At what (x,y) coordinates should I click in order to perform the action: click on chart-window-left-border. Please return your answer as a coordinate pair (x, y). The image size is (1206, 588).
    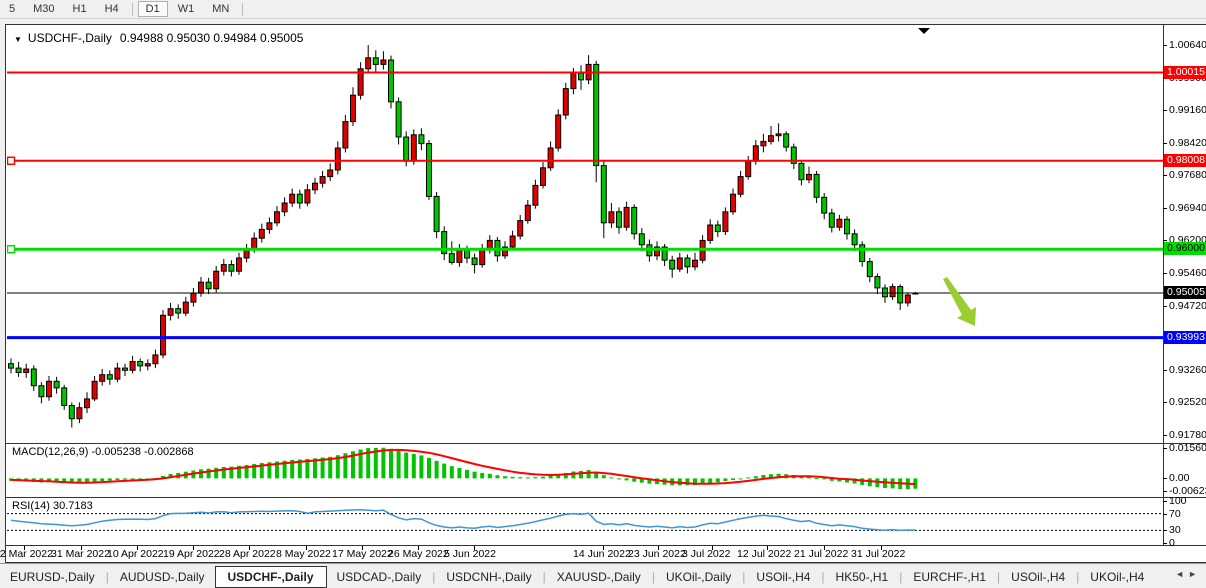
    Looking at the image, I should click on (5, 293).